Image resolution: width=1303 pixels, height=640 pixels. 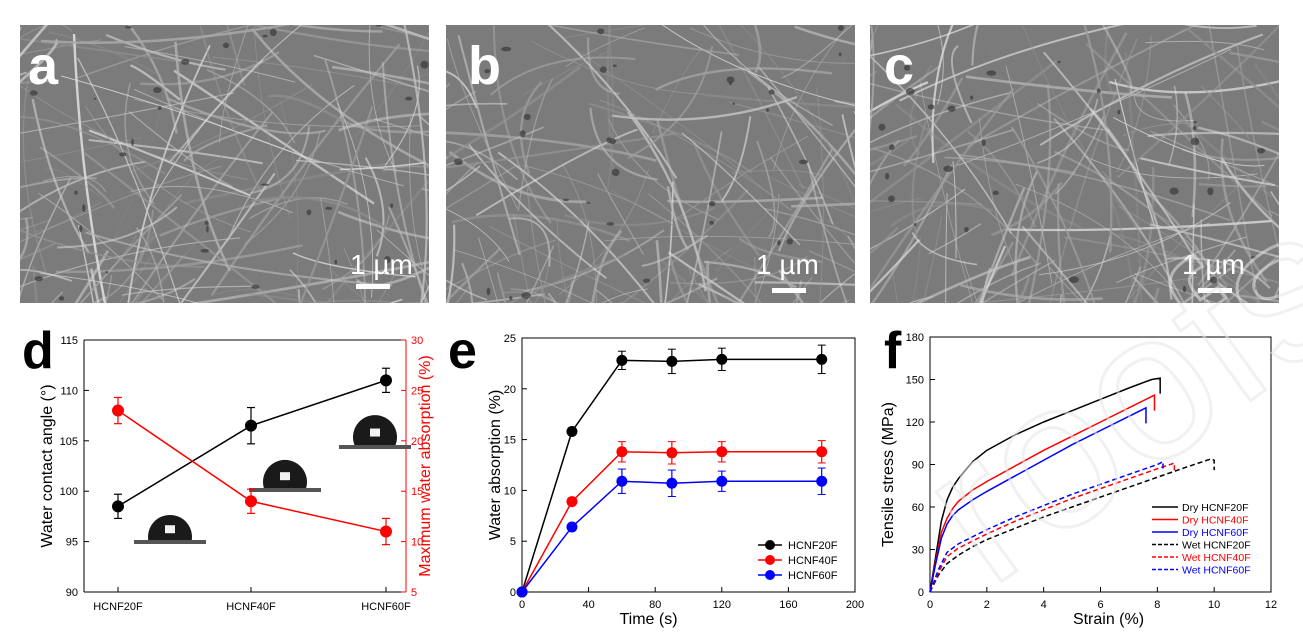 I want to click on x-tick-label: 12, so click(x=1271, y=605).